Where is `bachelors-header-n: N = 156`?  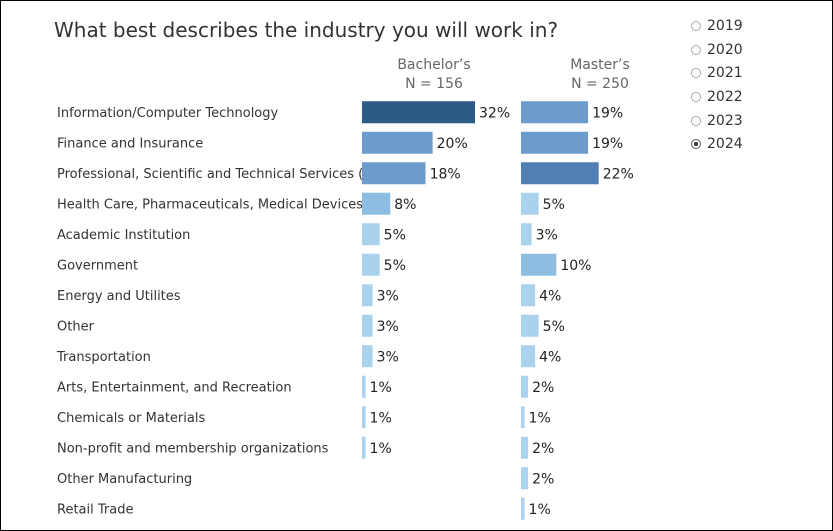
bachelors-header-n: N = 156 is located at coordinates (434, 84).